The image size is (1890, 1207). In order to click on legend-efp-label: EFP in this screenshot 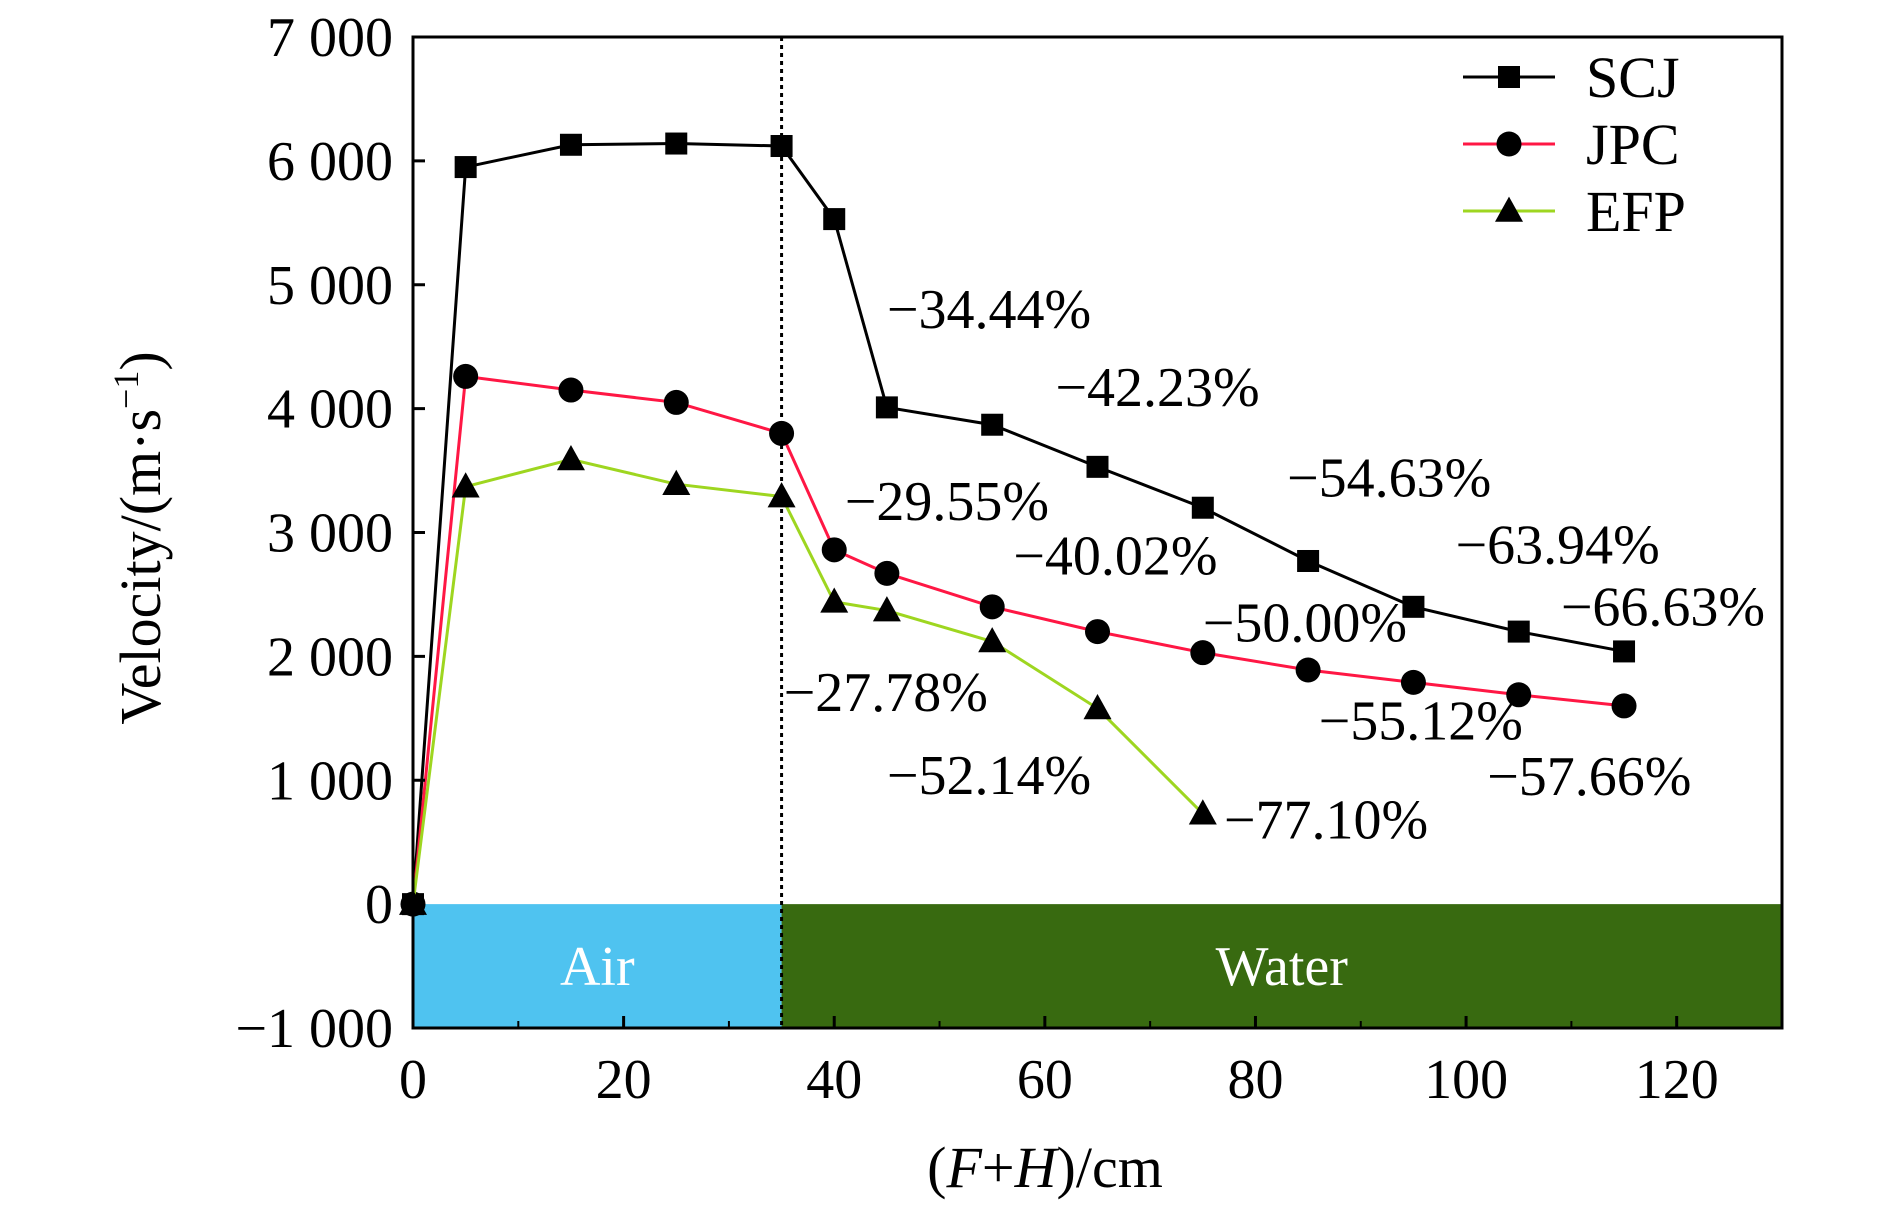, I will do `click(1636, 211)`.